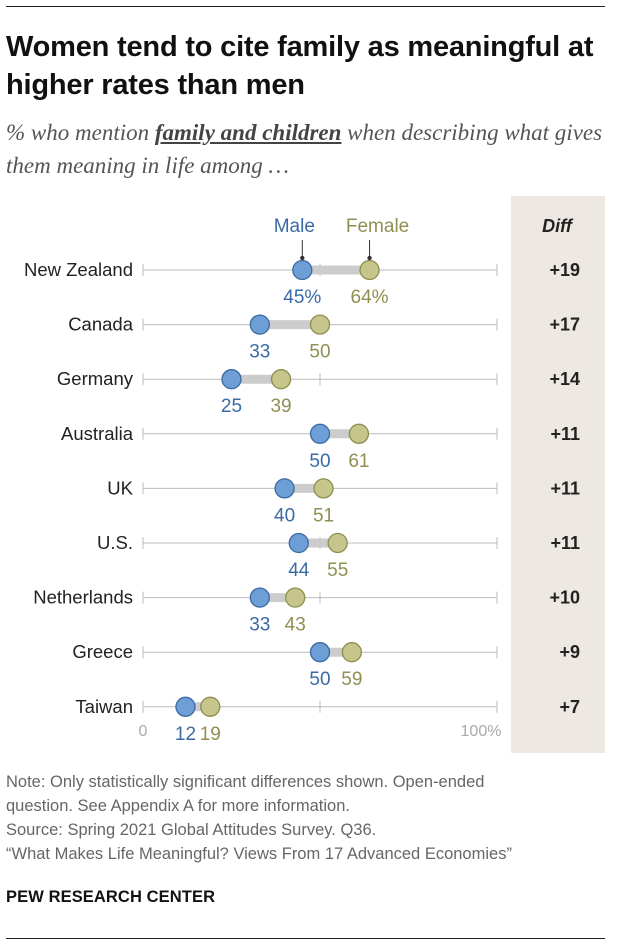  Describe the element at coordinates (111, 897) in the screenshot. I see `pew-research-center-logo: PEW RESEARCH CENTER` at that location.